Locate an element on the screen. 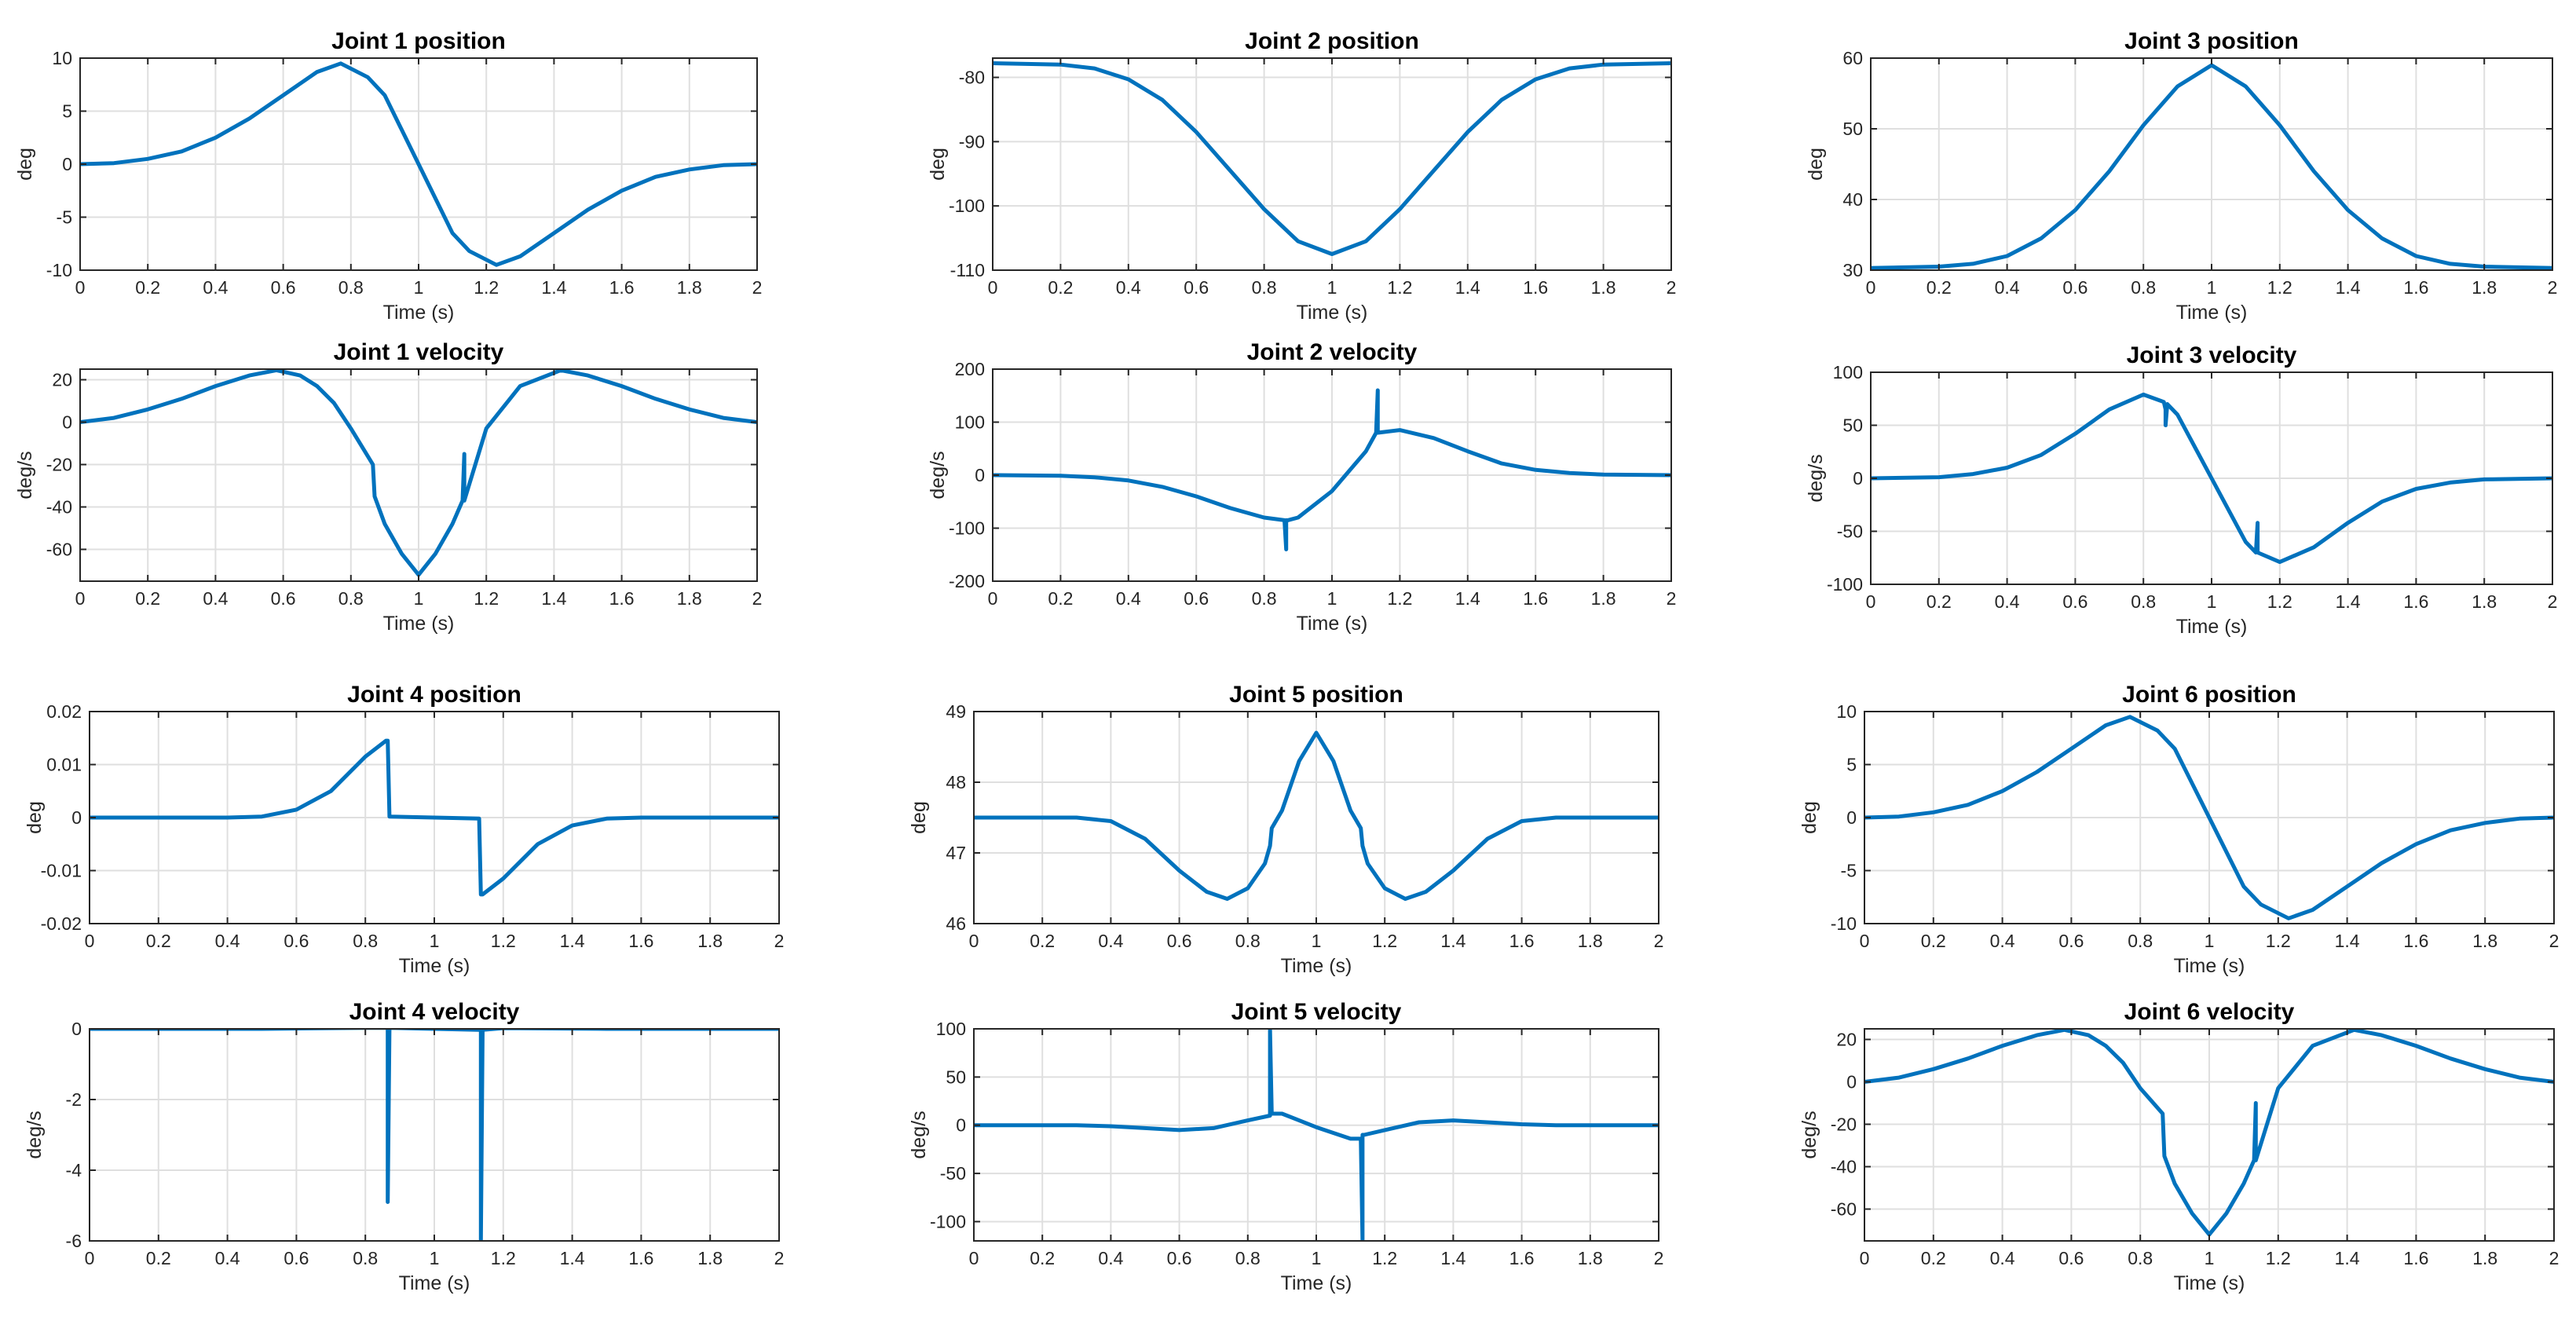 This screenshot has height=1321, width=2576. y-tick-label: -50 is located at coordinates (953, 1173).